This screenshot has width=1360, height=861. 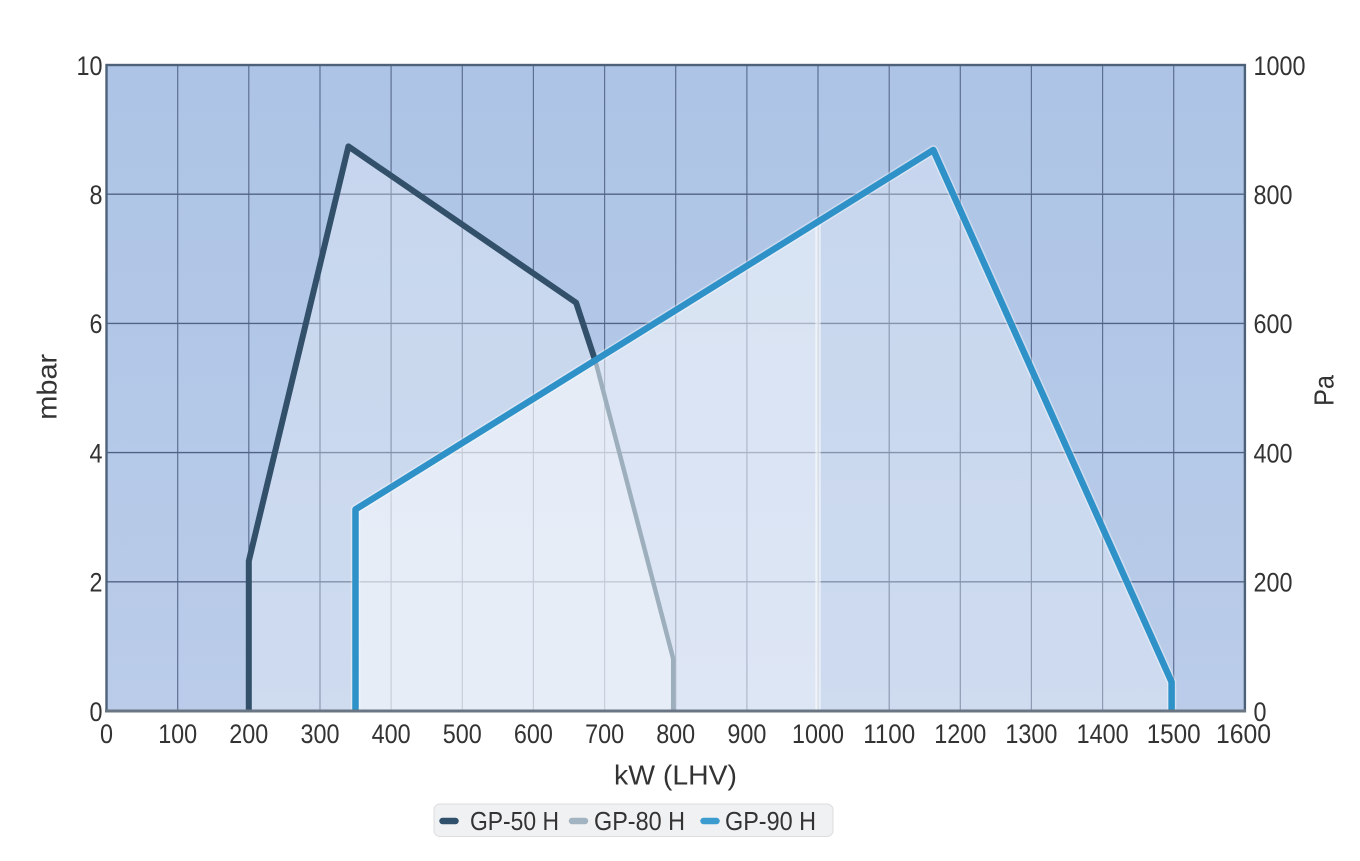 I want to click on svg-text: mbar, so click(x=47, y=387).